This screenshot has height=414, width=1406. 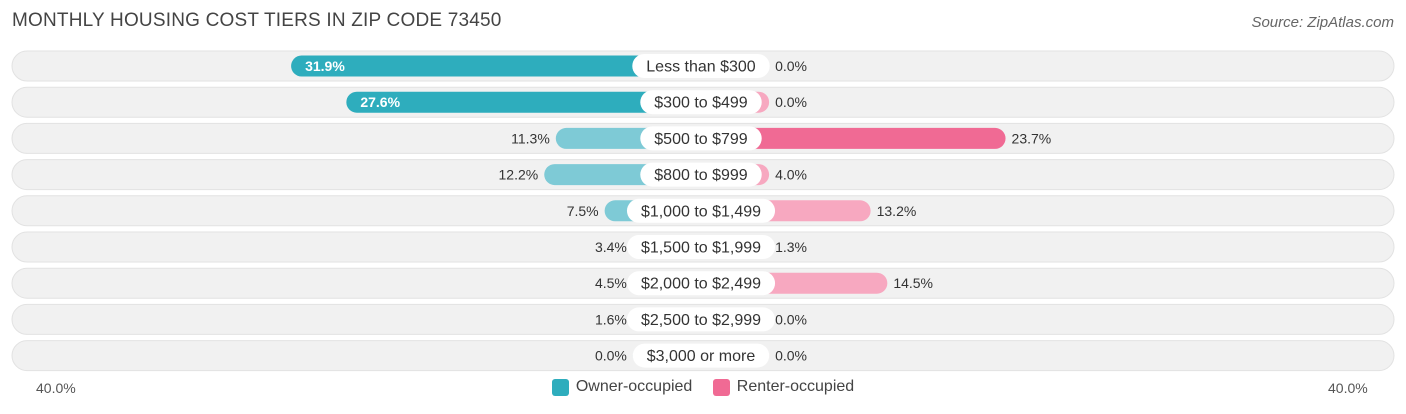 I want to click on value-label-owner: 12.2%, so click(x=519, y=175).